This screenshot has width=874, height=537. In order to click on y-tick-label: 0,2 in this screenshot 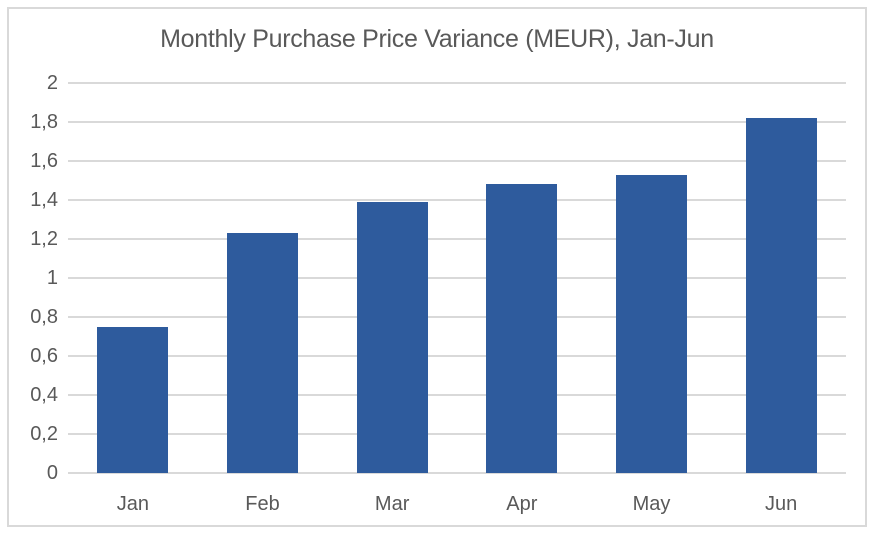, I will do `click(44, 434)`.